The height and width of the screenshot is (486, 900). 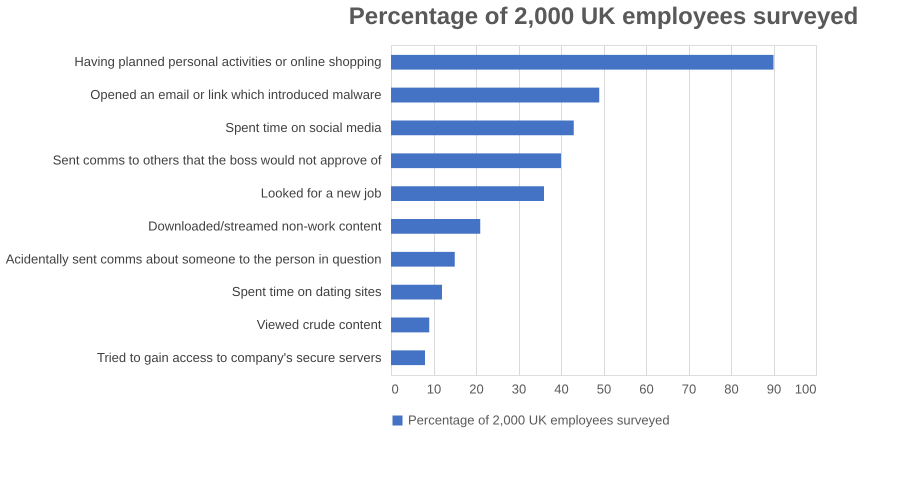 I want to click on y-tick-label: Opened an email or link which introduced malware, so click(x=236, y=94).